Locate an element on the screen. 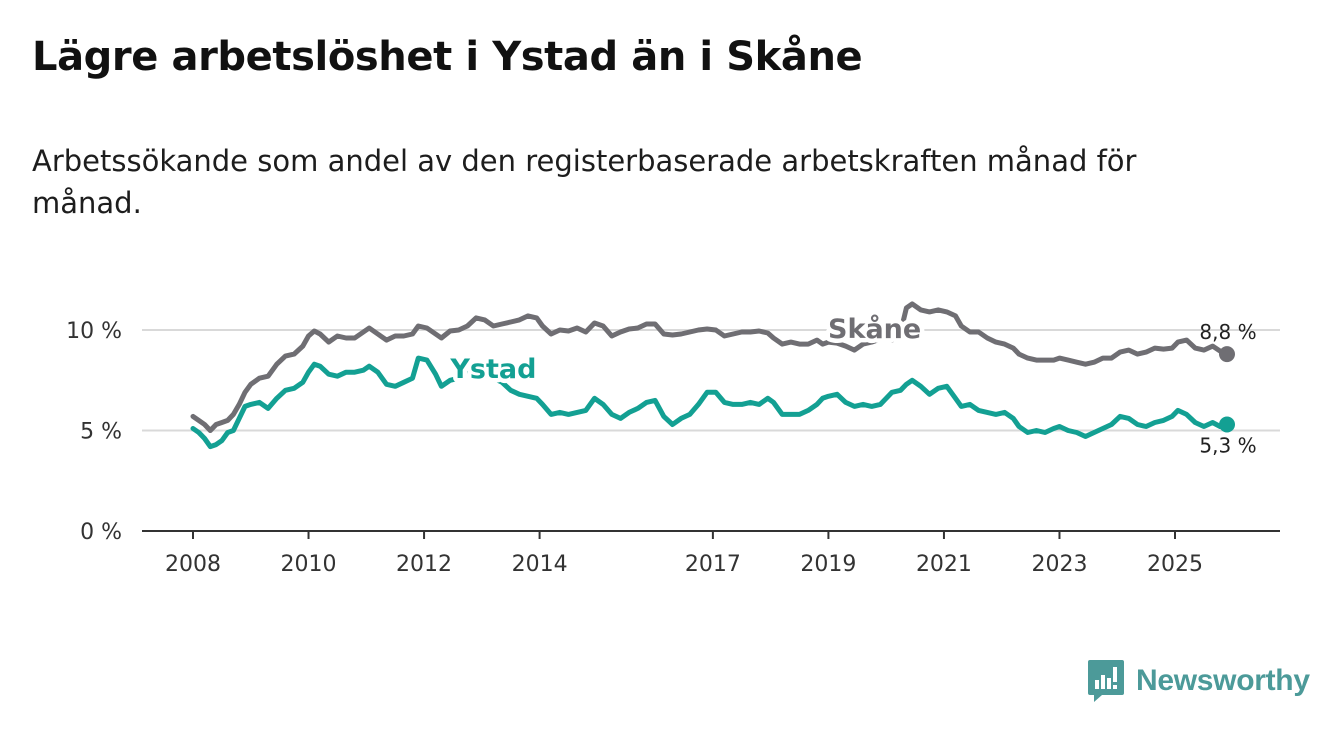 The height and width of the screenshot is (734, 1340). x-tick-label: 2023 is located at coordinates (1059, 564).